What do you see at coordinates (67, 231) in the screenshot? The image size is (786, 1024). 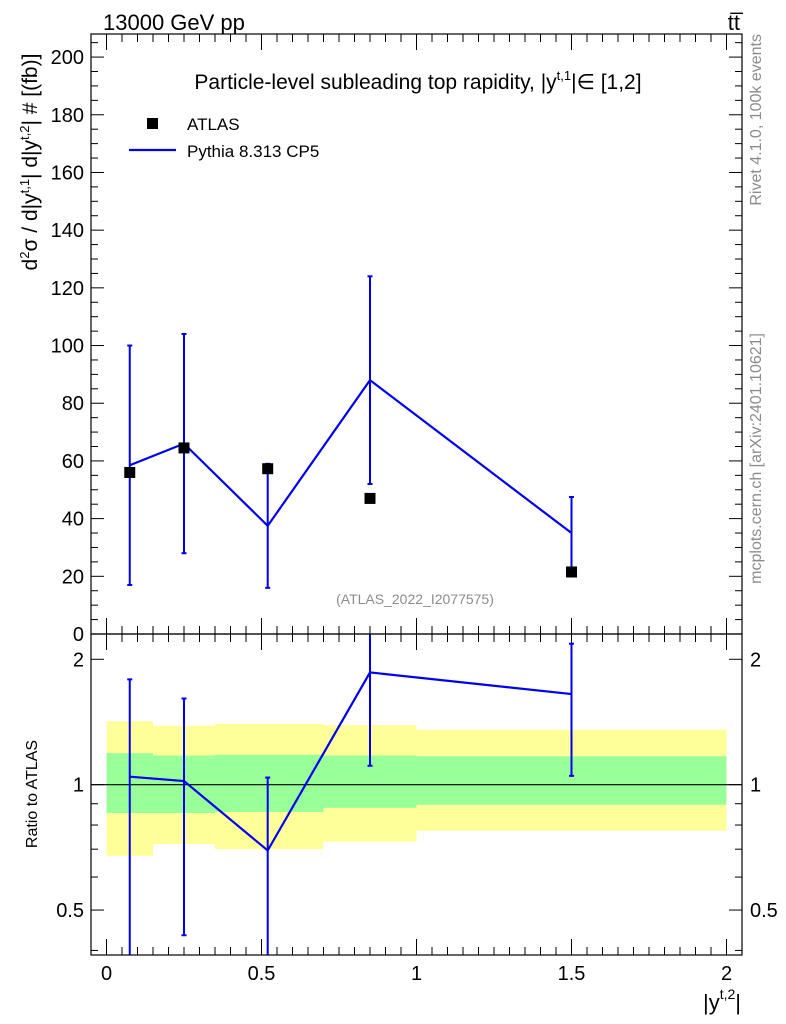 I see `main-y-tick-label: 140` at bounding box center [67, 231].